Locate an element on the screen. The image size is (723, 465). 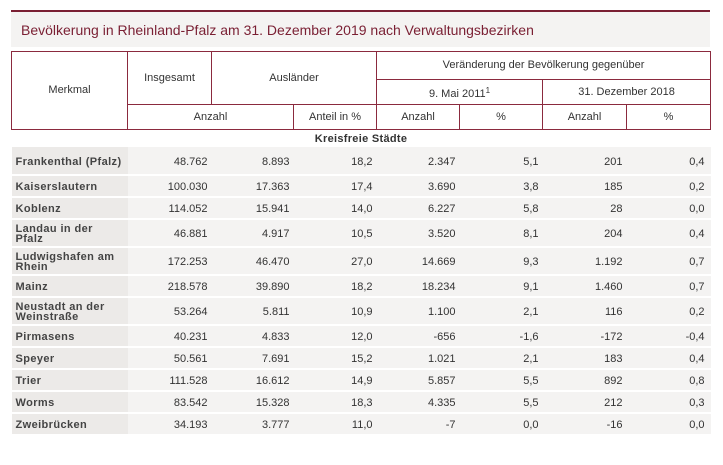
row-label: Kaiserslautern is located at coordinates (69, 186).